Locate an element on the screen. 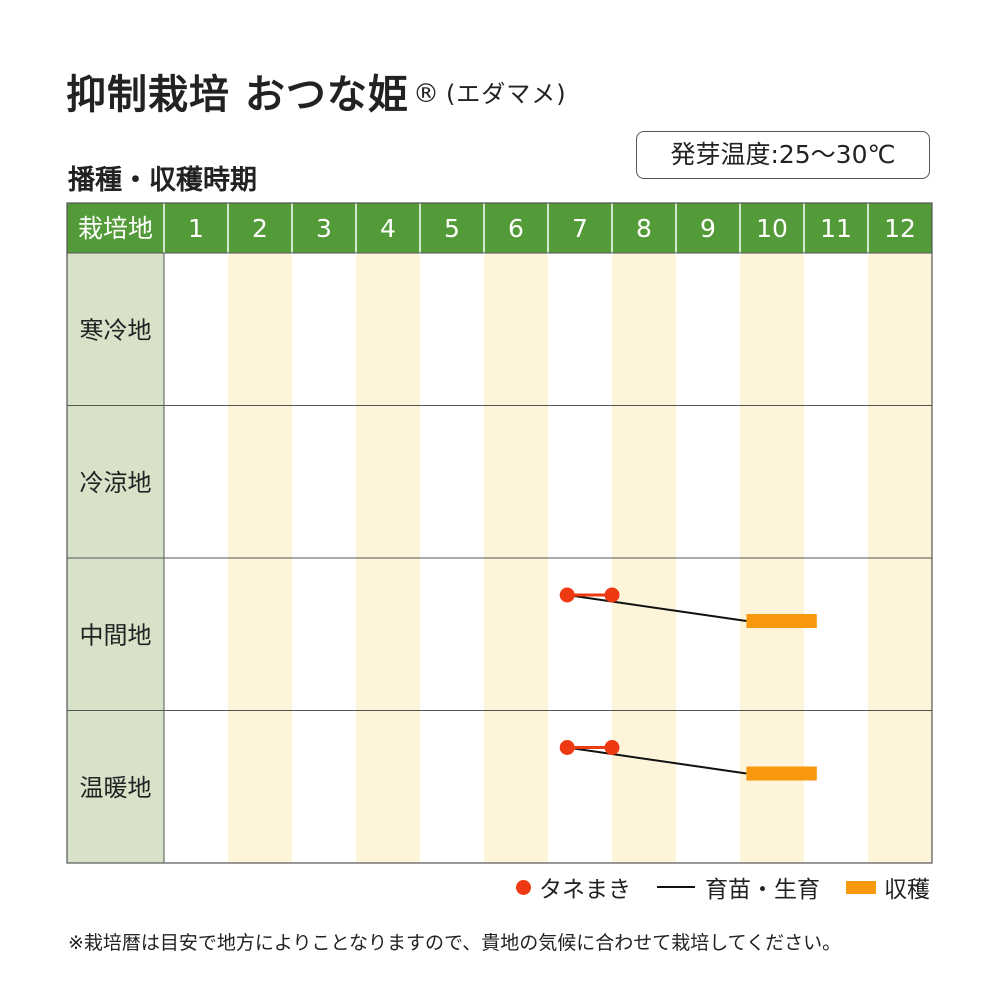  registered-mark: ® is located at coordinates (426, 94).